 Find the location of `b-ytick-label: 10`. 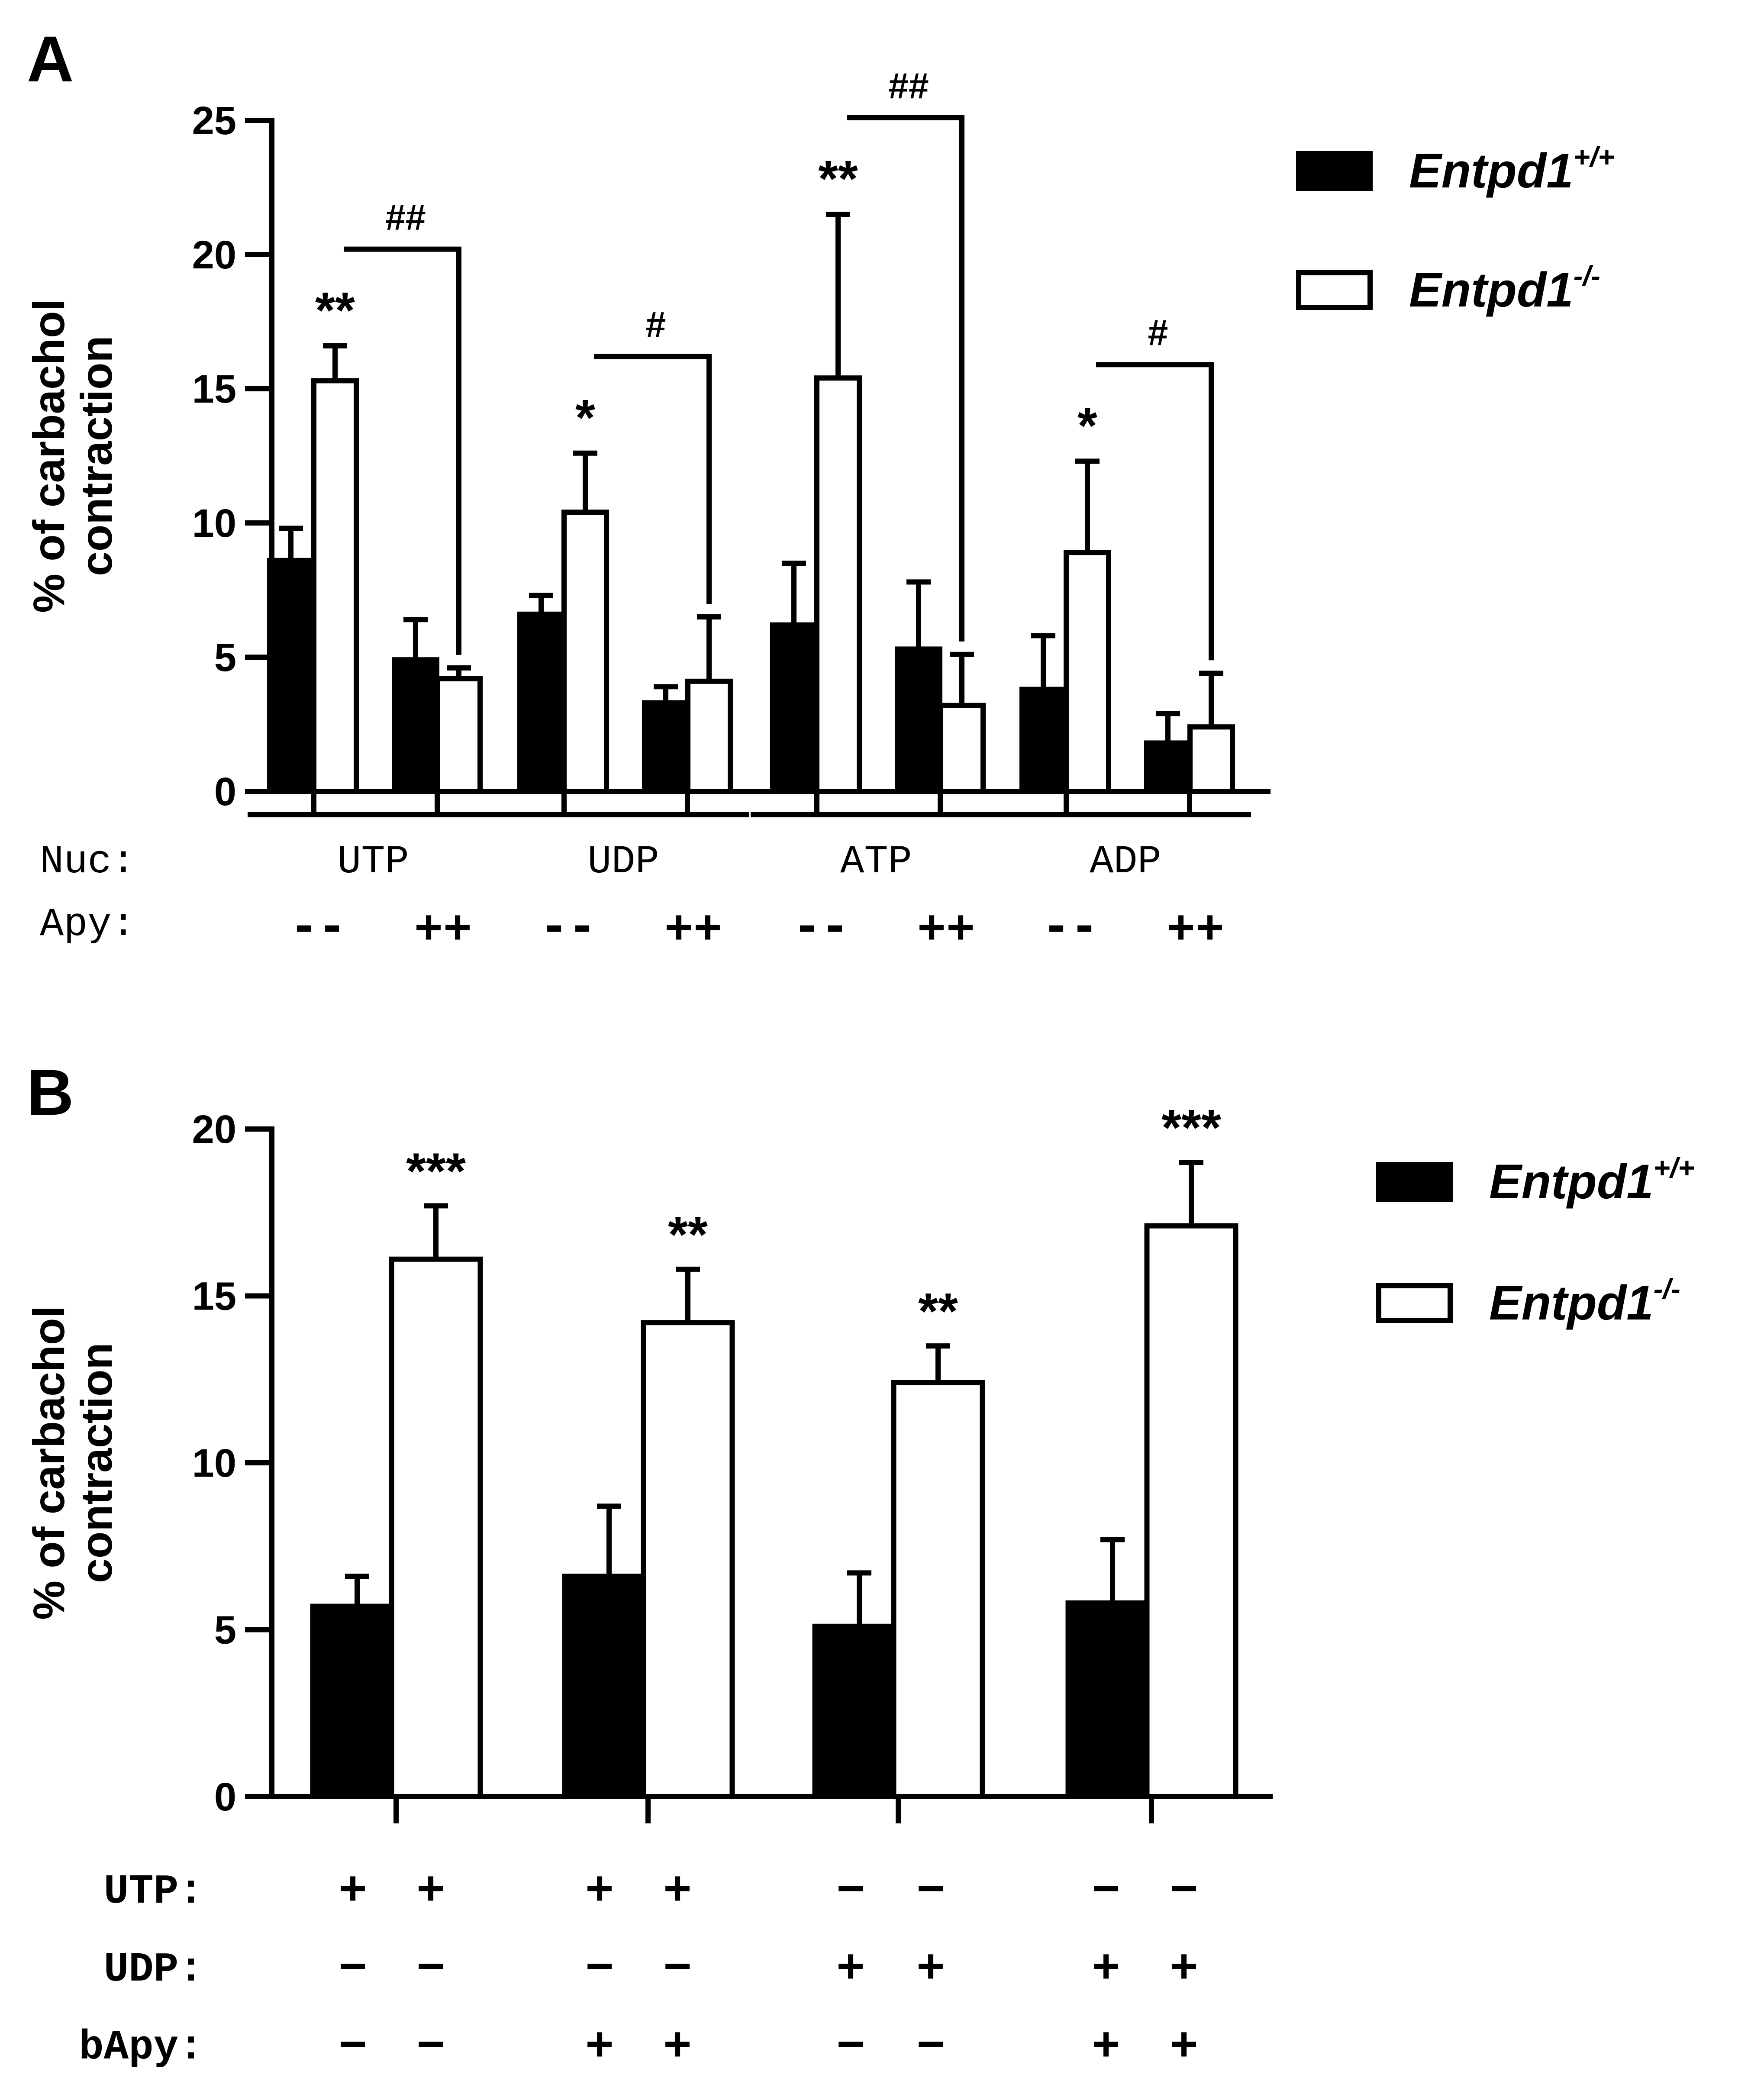

b-ytick-label: 10 is located at coordinates (214, 1463).